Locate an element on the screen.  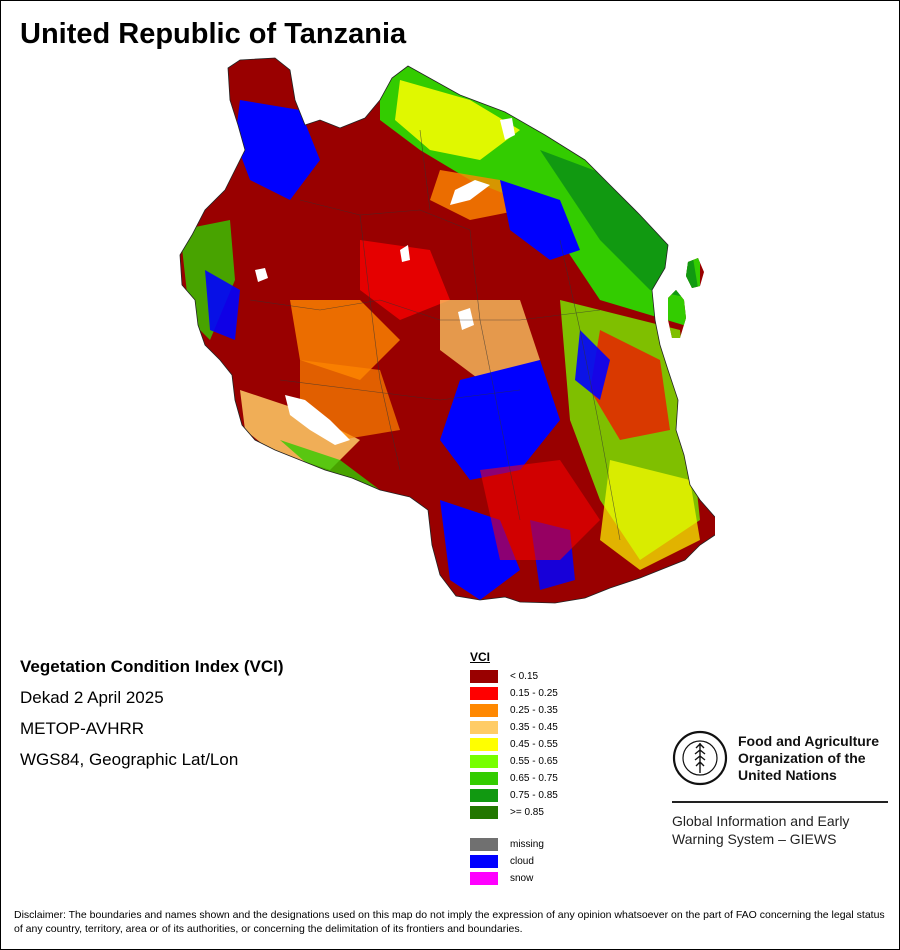
period: Dekad 2 April 2025 is located at coordinates (92, 697).